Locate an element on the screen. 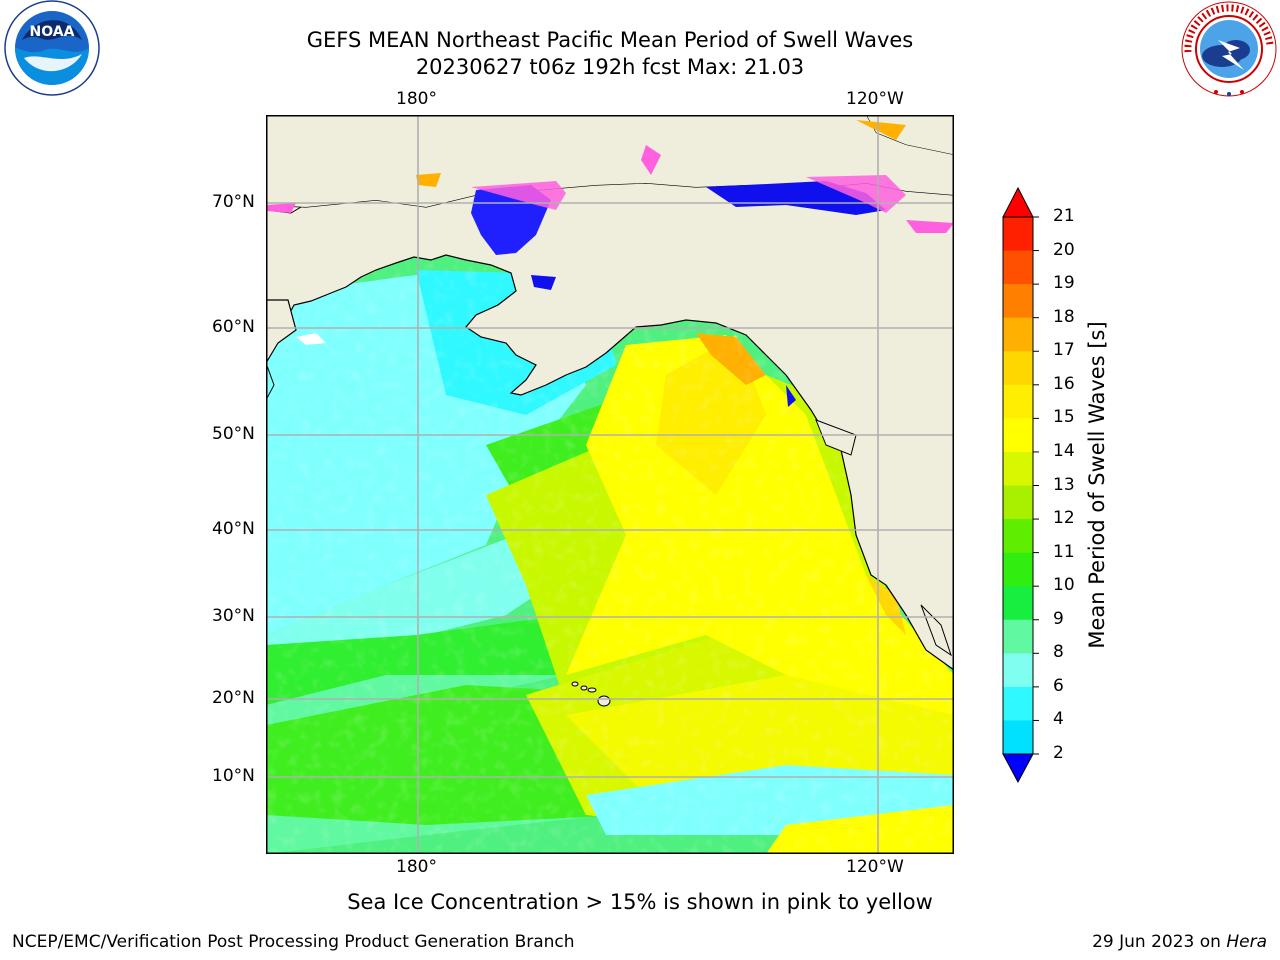 The width and height of the screenshot is (1280, 960). footer-host: Hera is located at coordinates (1246, 942).